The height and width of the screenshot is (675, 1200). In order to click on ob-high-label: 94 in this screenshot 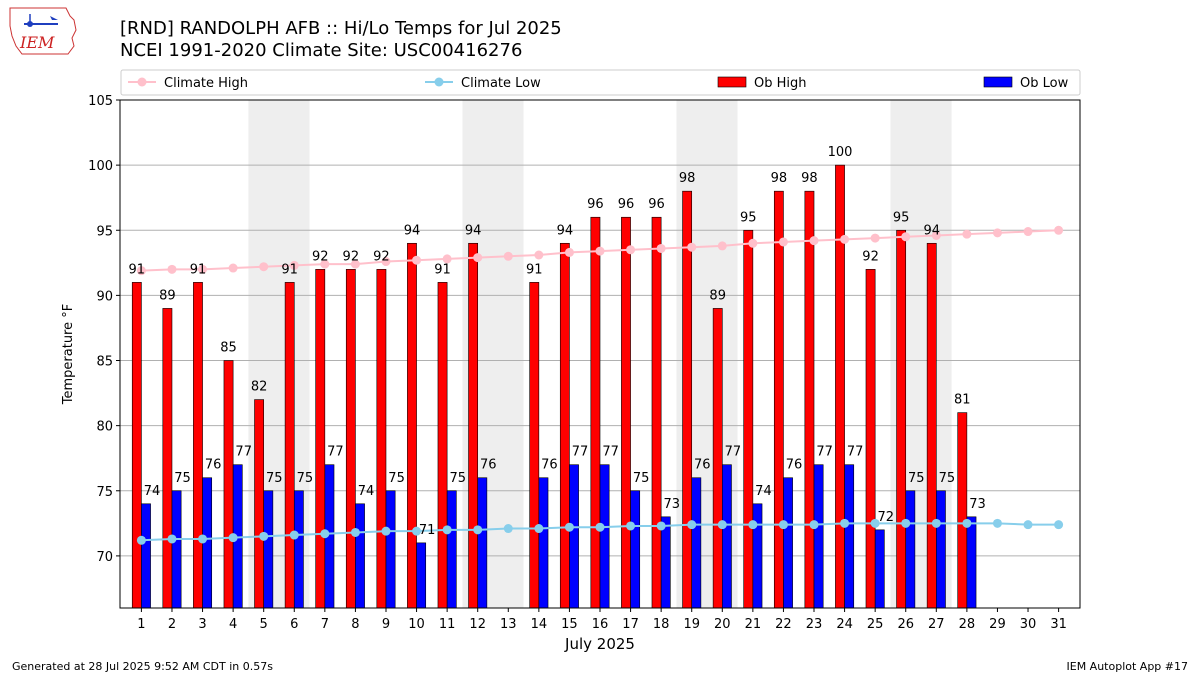, I will do `click(931, 230)`.